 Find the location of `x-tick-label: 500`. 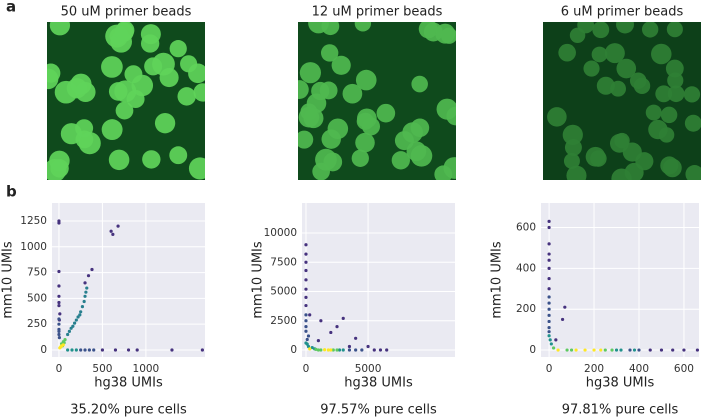

x-tick-label: 500 is located at coordinates (102, 369).